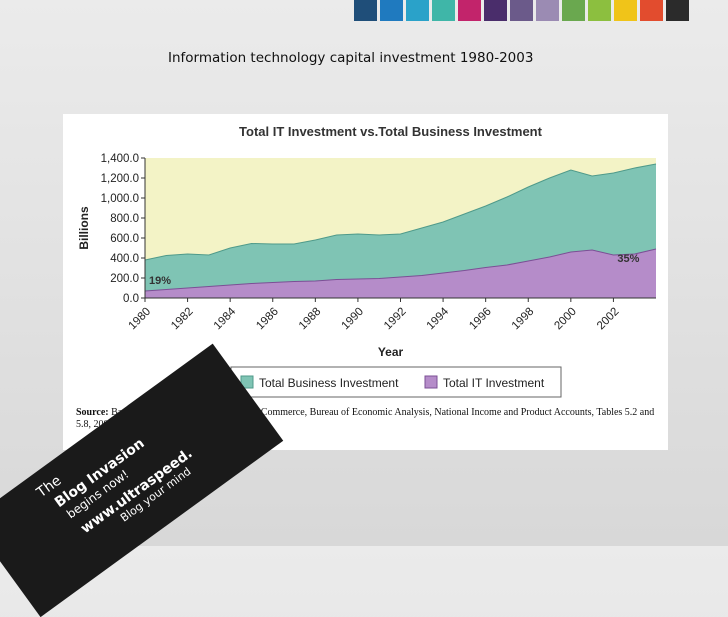 The width and height of the screenshot is (728, 617). What do you see at coordinates (523, 319) in the screenshot?
I see `x-tick-label: 1998` at bounding box center [523, 319].